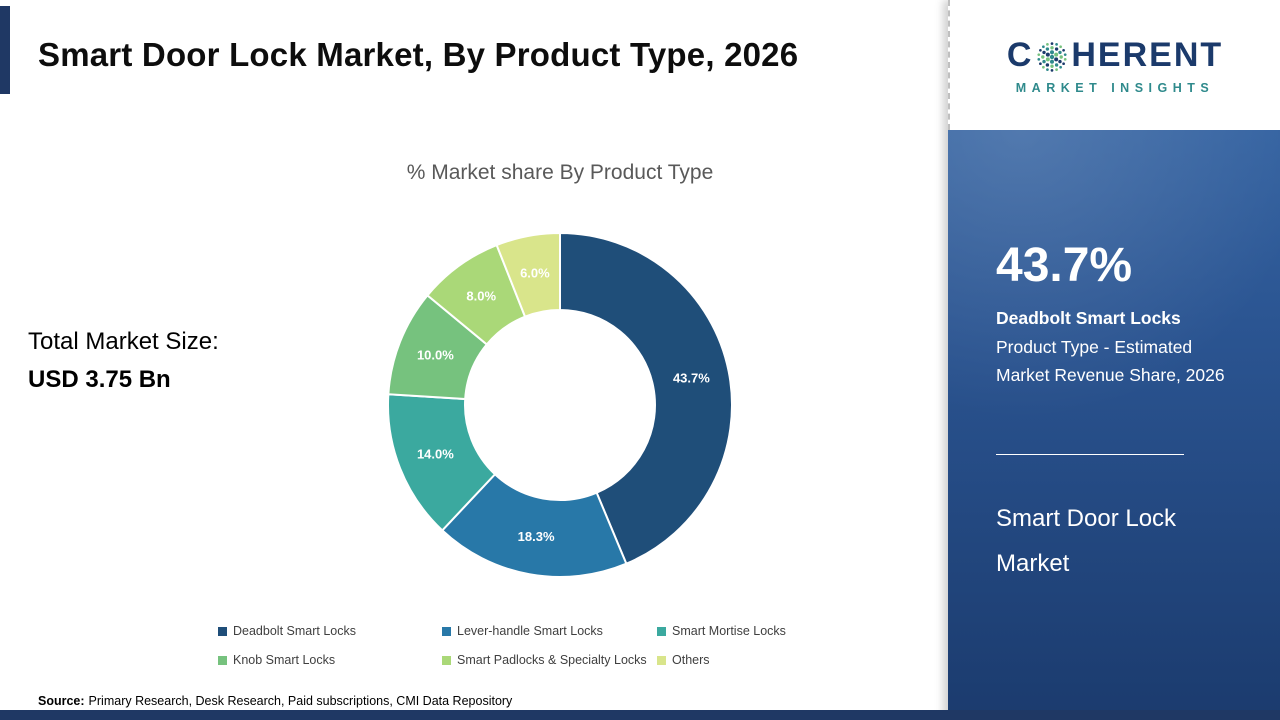 The image size is (1280, 720). What do you see at coordinates (560, 172) in the screenshot?
I see `chart-title: % Market share By Product Type` at bounding box center [560, 172].